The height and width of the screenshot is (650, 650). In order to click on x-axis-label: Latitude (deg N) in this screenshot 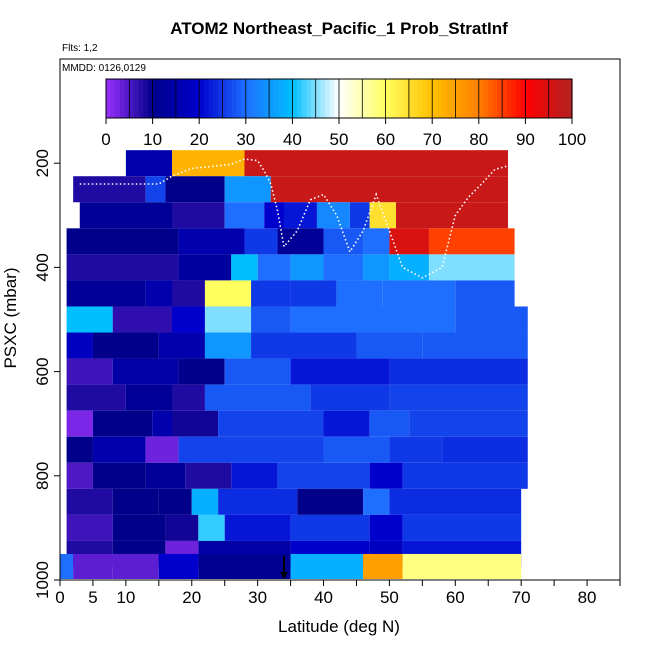, I will do `click(339, 626)`.